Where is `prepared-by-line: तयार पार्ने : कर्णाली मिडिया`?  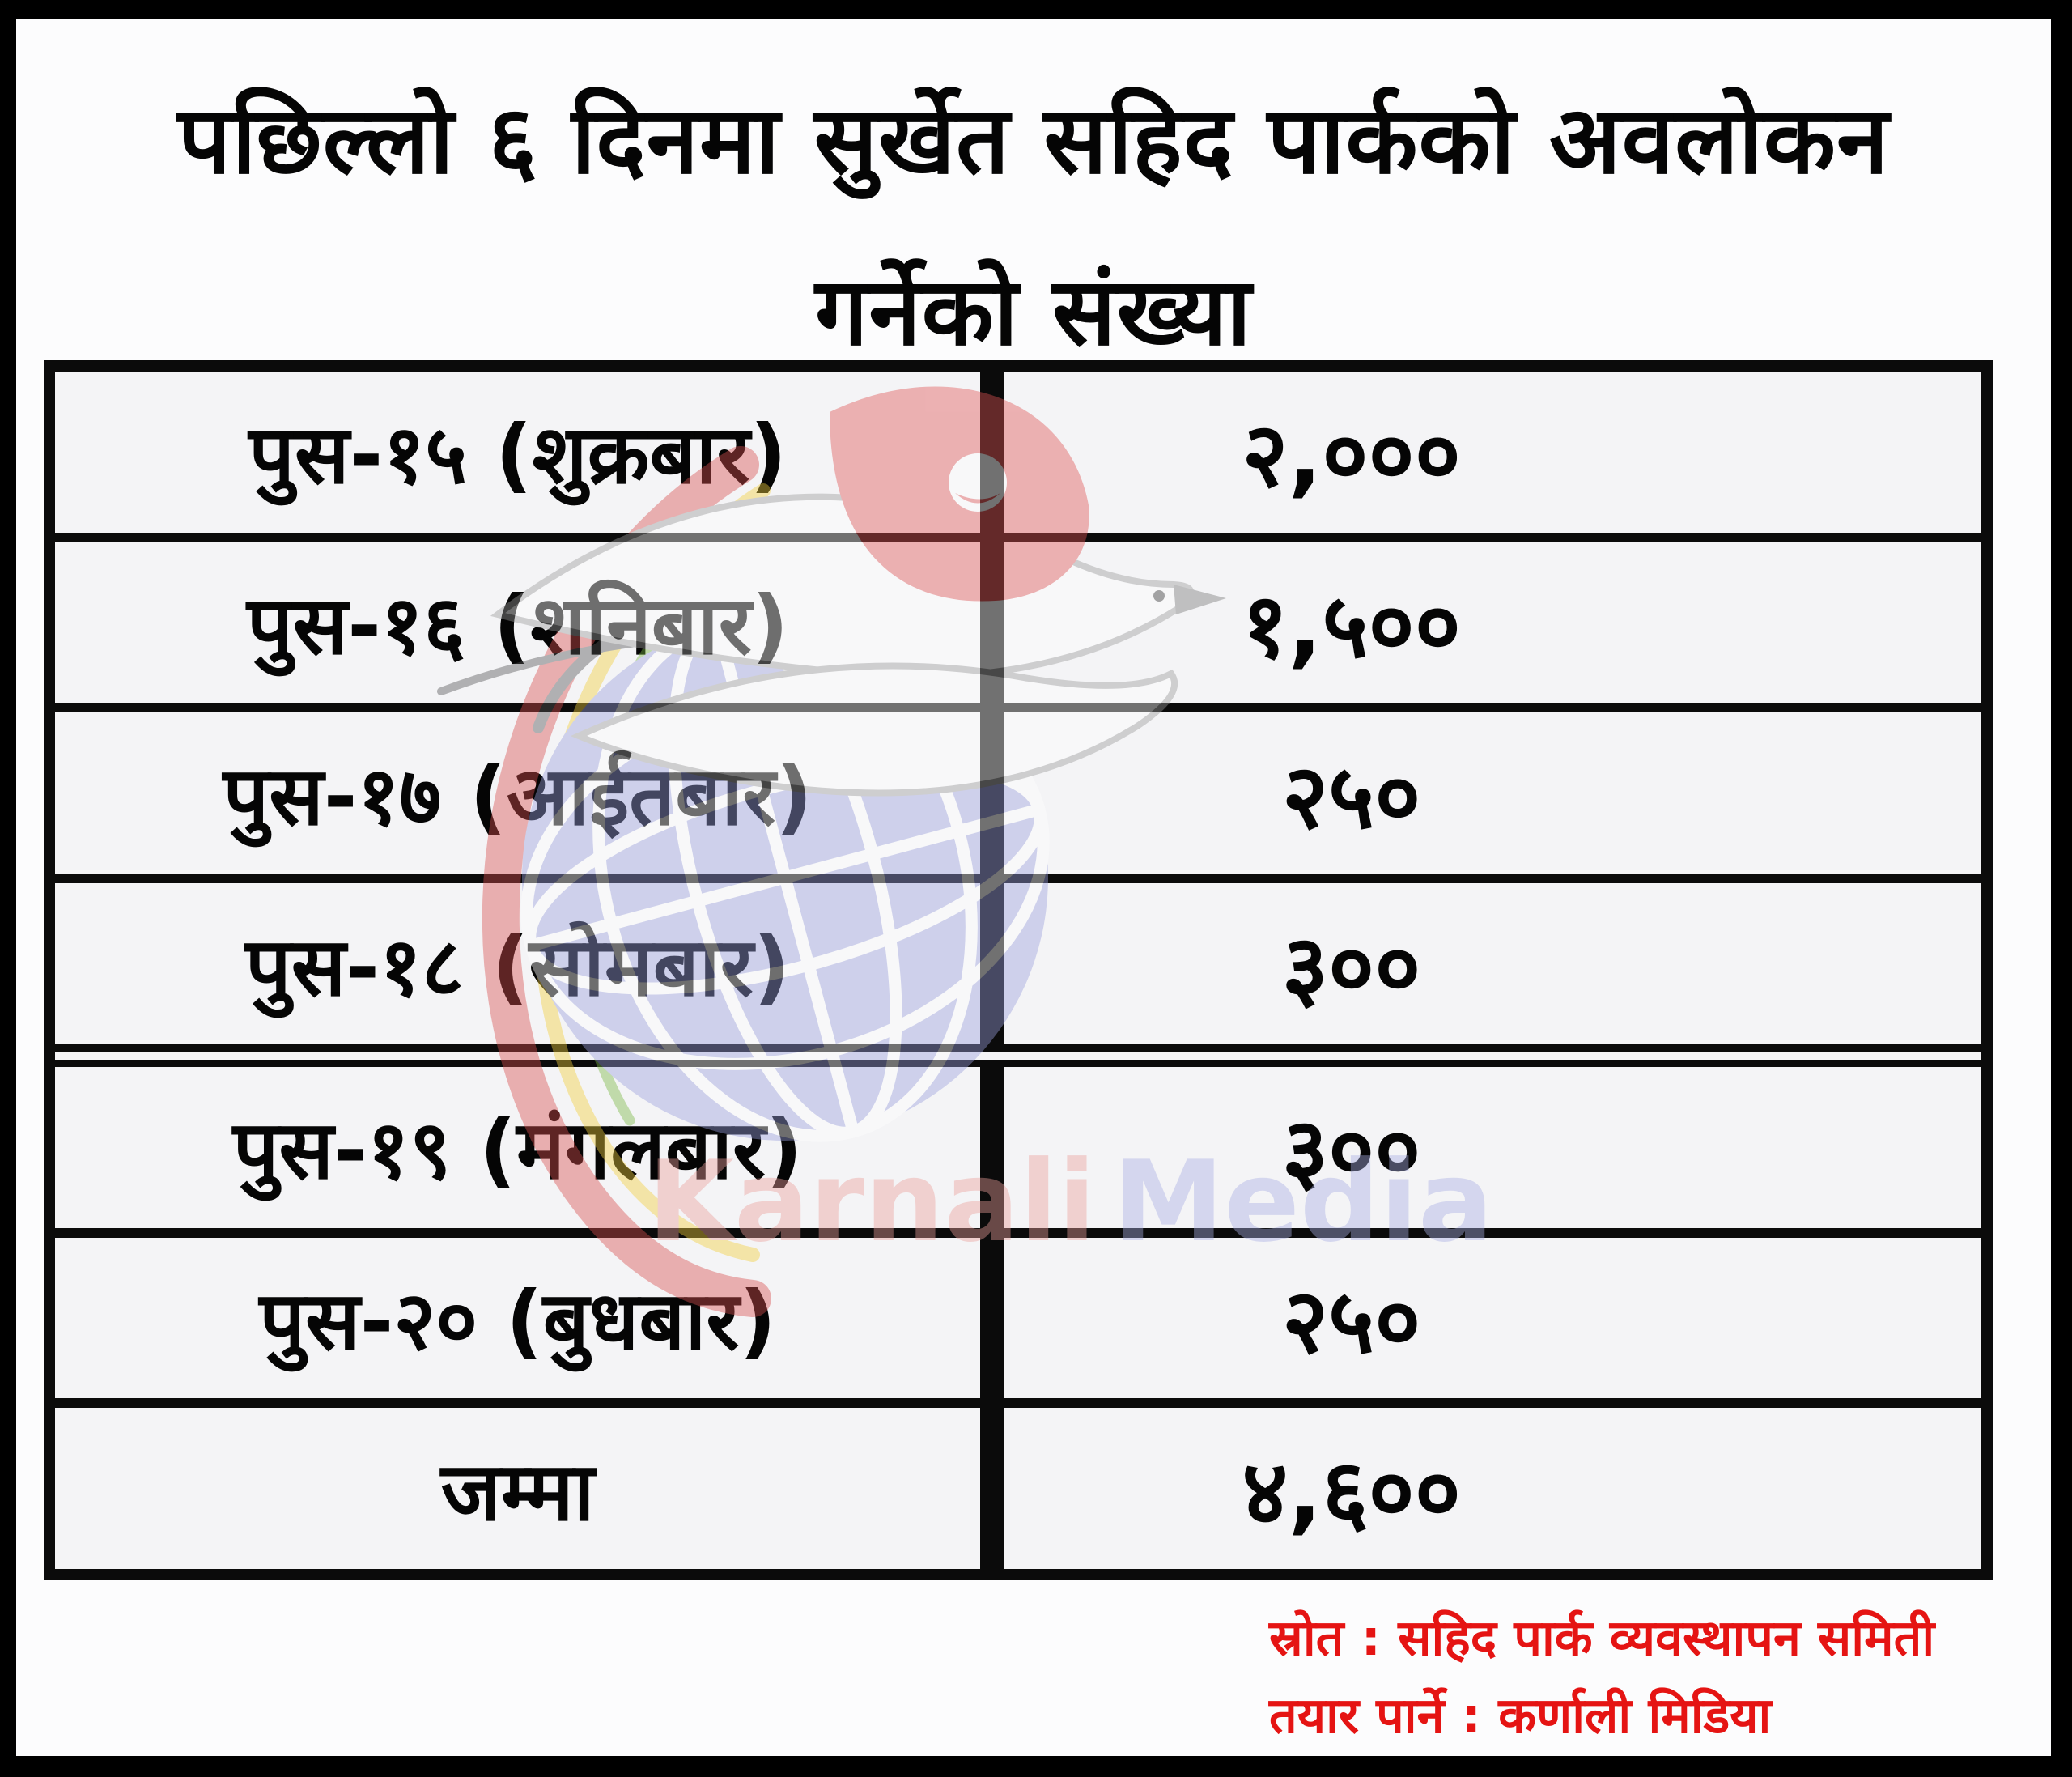 prepared-by-line: तयार पार्ने : कर्णाली मिडिया is located at coordinates (1520, 1716).